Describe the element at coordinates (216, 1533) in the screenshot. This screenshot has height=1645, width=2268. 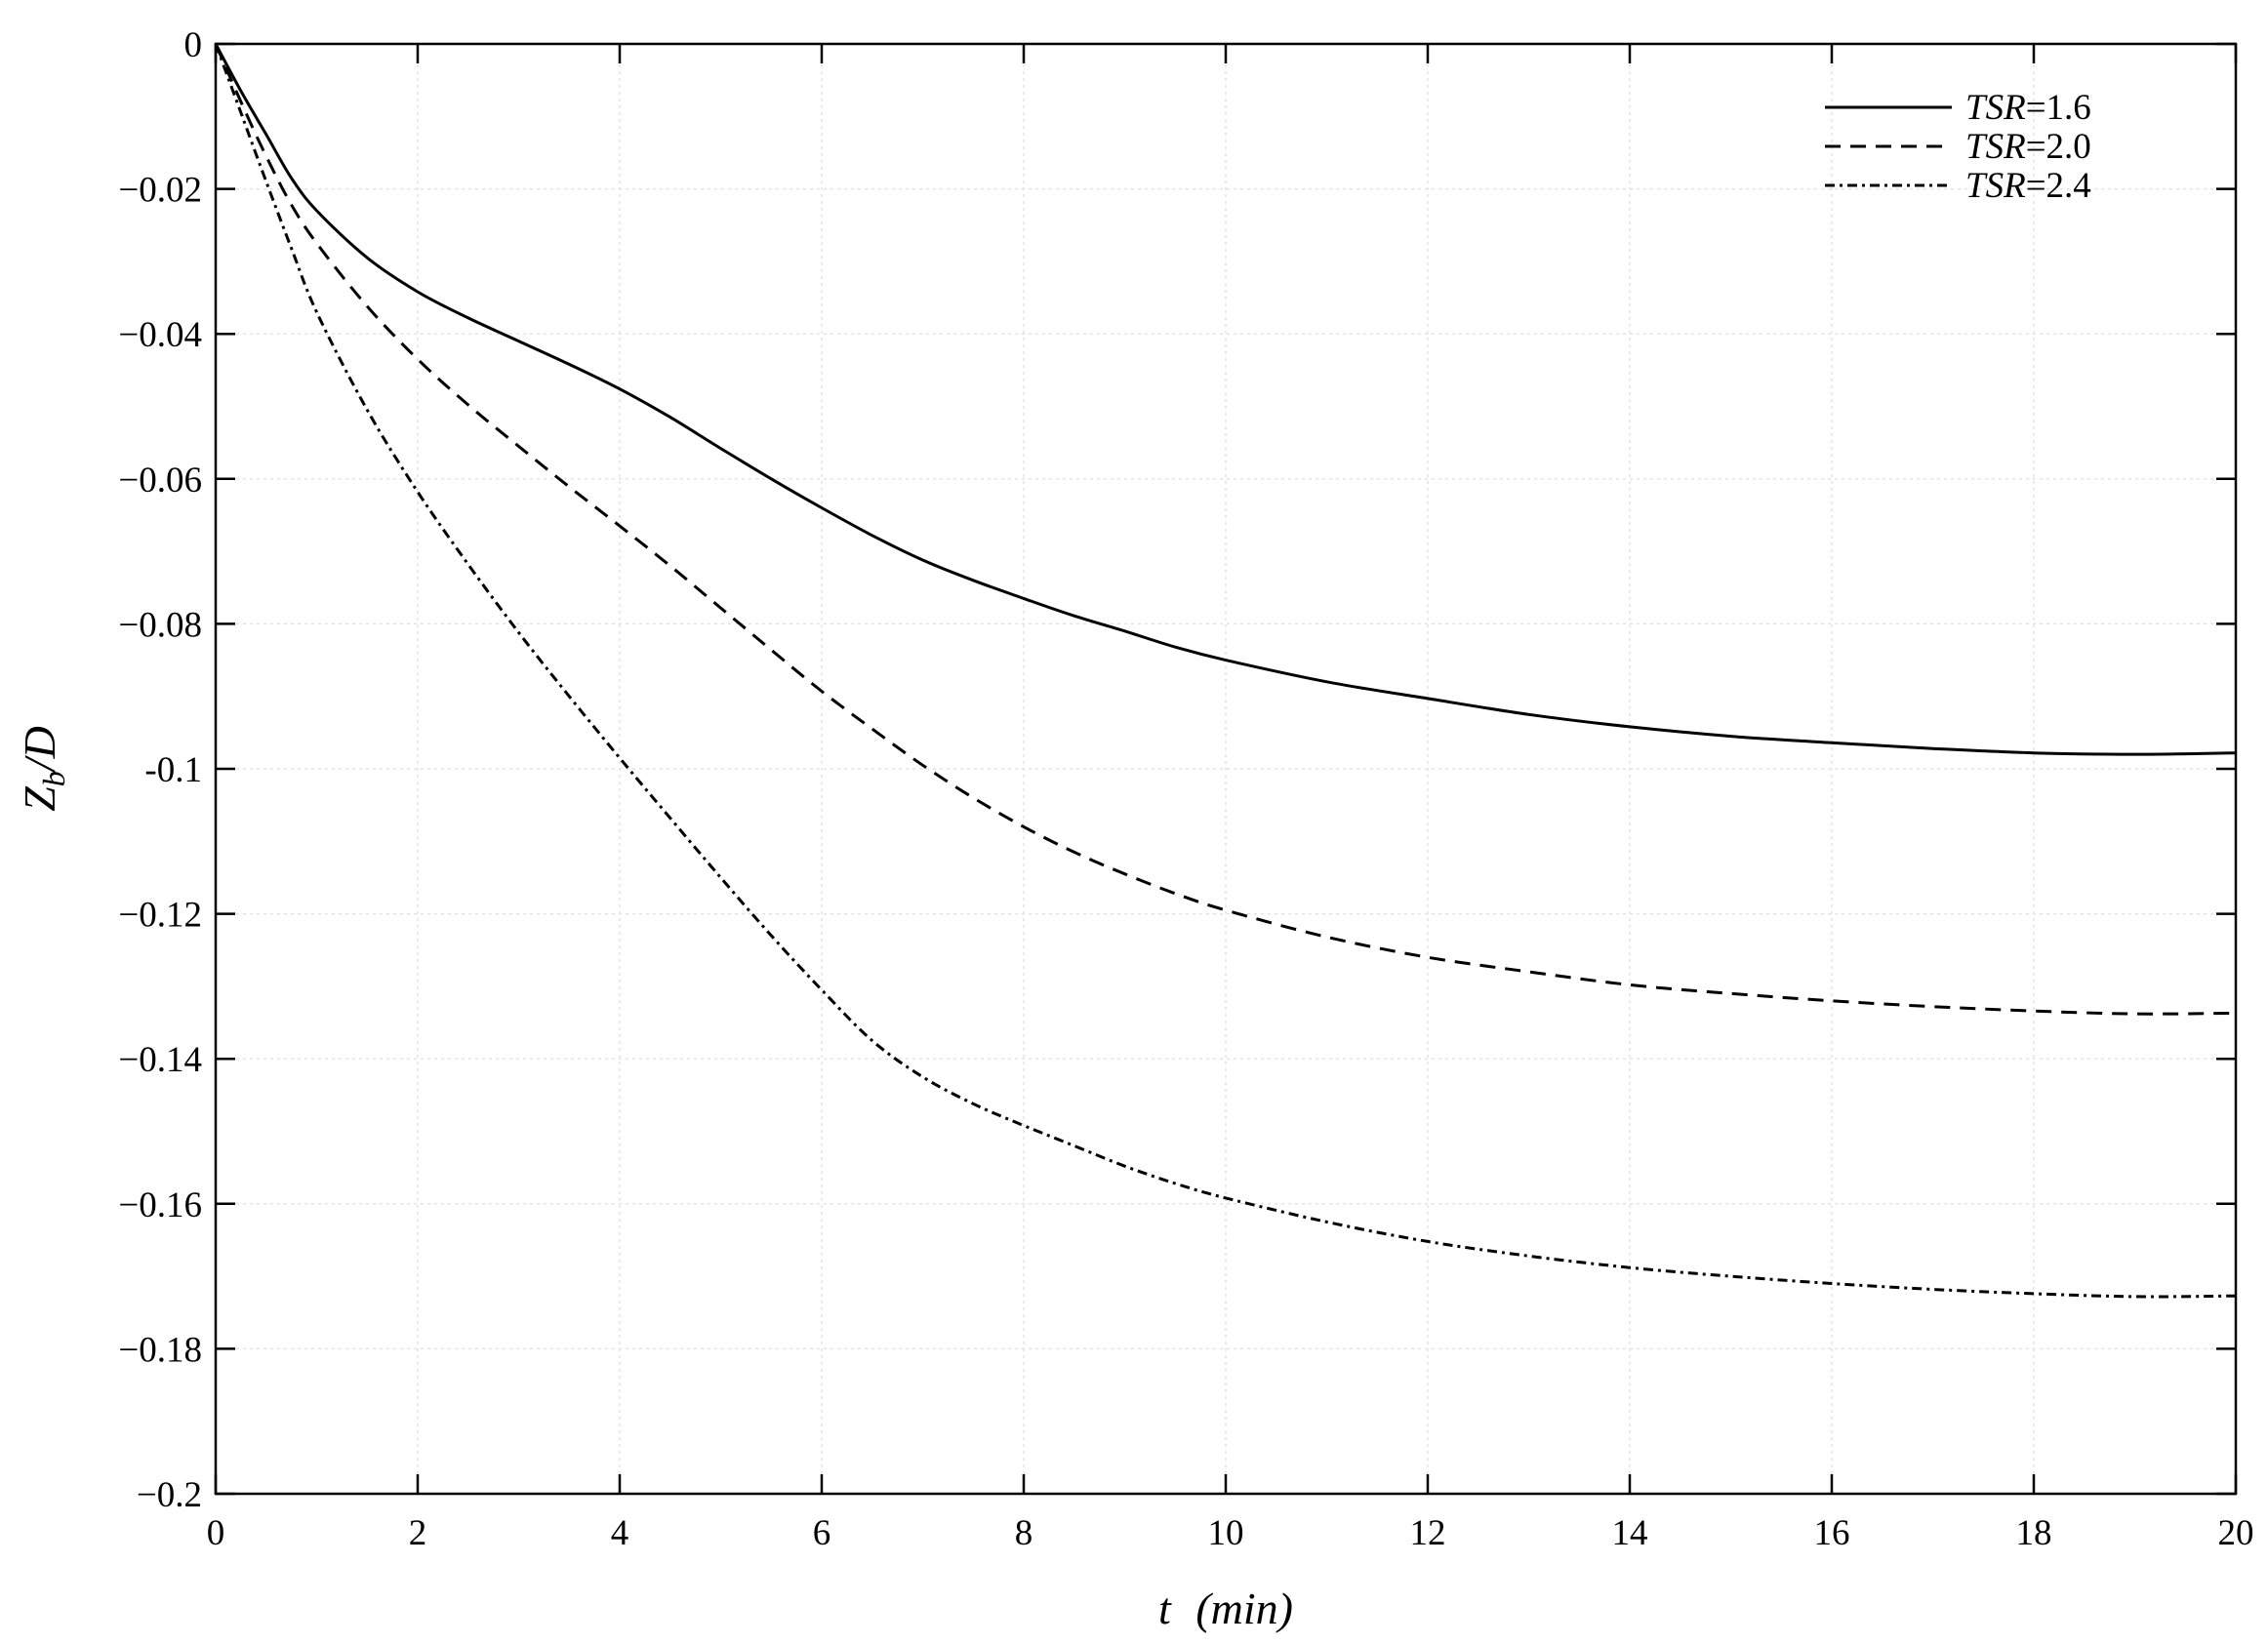
I see `x-tick-label: 0` at that location.